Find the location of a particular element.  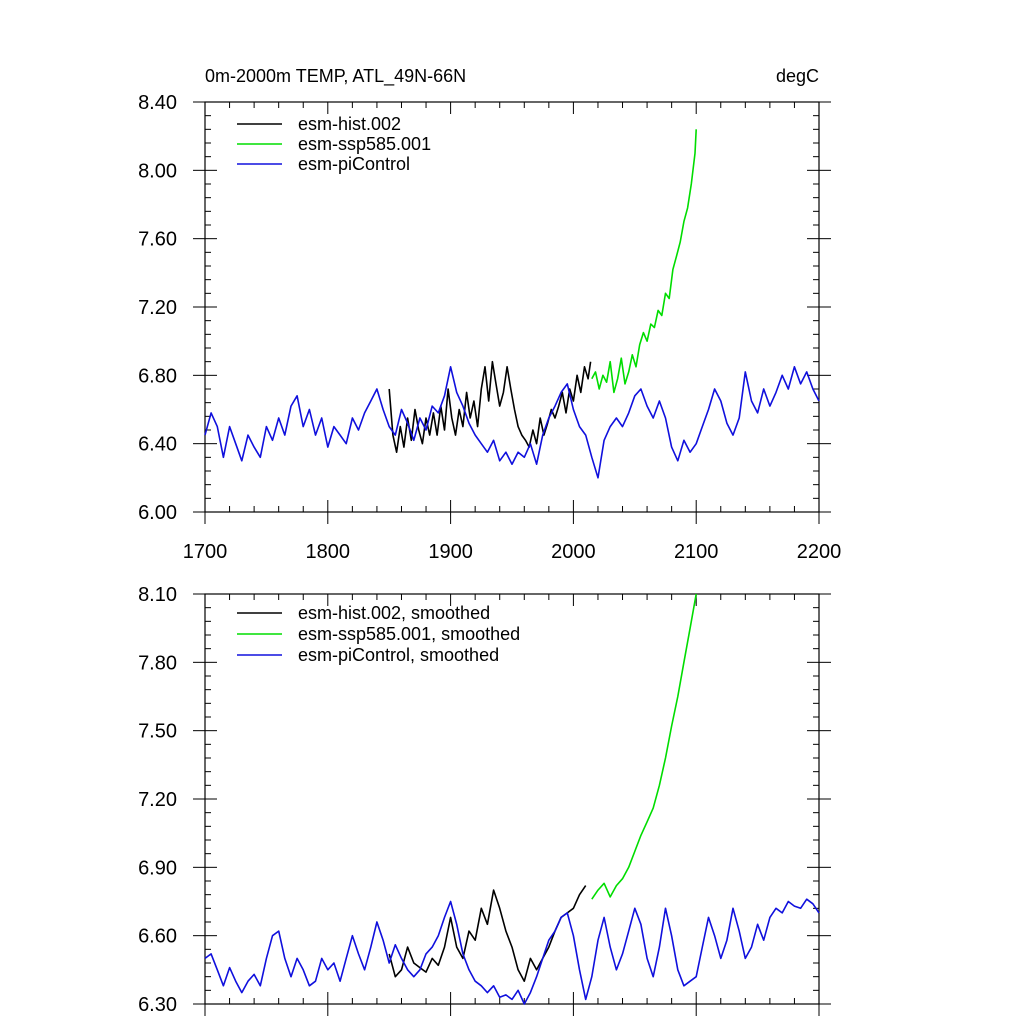

chart1-ytick-label: 7.60 is located at coordinates (157, 240).